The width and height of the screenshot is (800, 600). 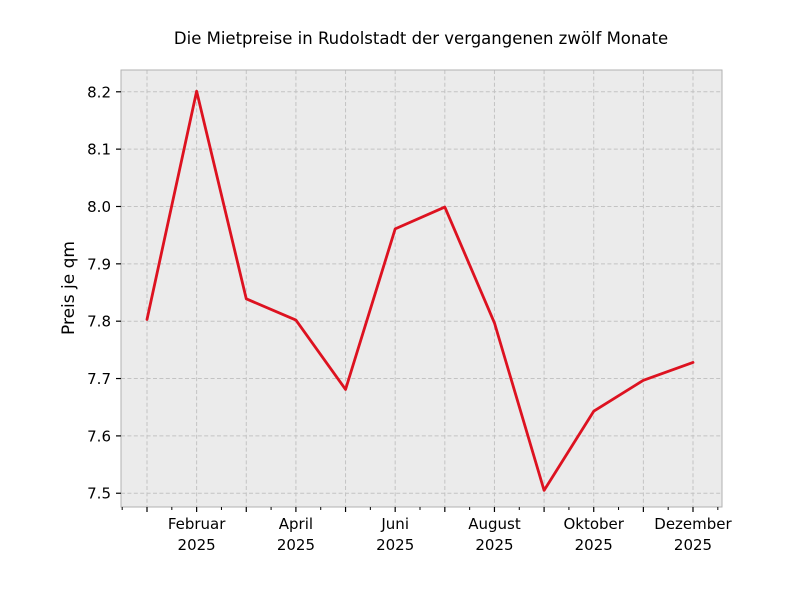 I want to click on x-tick-label-month: Februar, so click(x=197, y=524).